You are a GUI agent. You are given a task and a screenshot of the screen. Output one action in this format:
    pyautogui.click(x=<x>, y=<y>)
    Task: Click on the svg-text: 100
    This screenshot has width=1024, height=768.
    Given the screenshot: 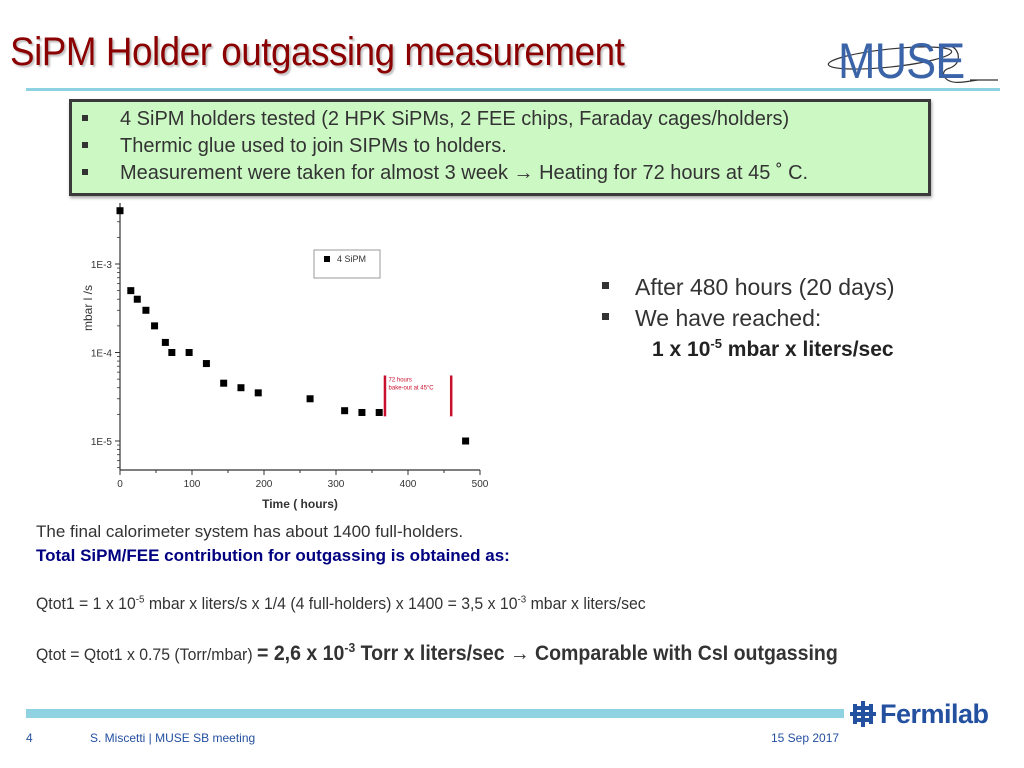 What is the action you would take?
    pyautogui.click(x=192, y=484)
    